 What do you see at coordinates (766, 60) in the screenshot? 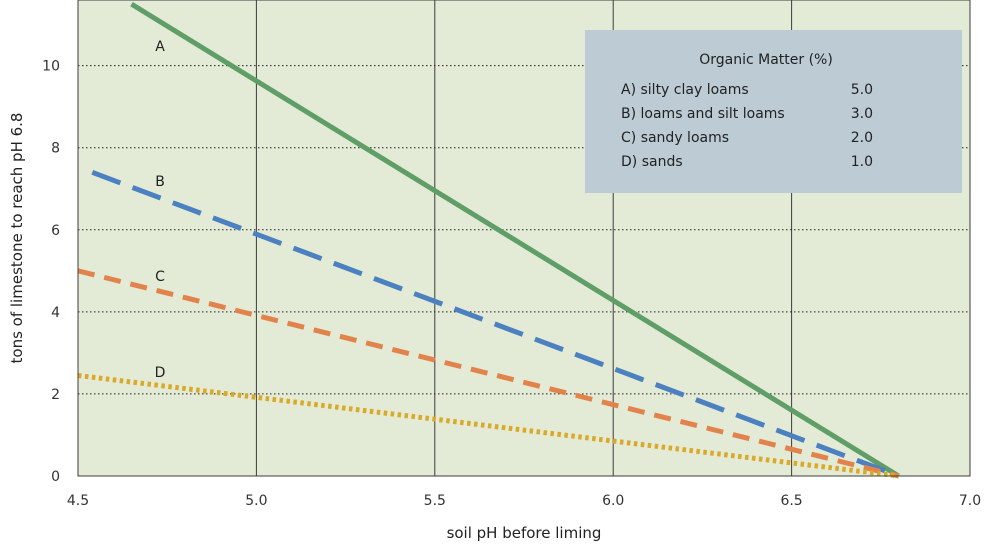
I see `legend-title: Organic Matter (%)` at bounding box center [766, 60].